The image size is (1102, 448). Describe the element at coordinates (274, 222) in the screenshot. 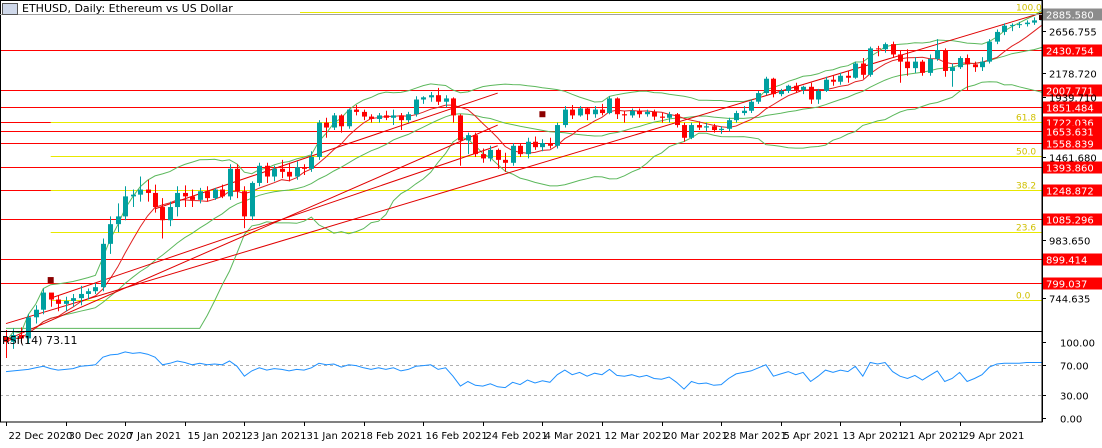

I see `channel-bottom-trendline` at that location.